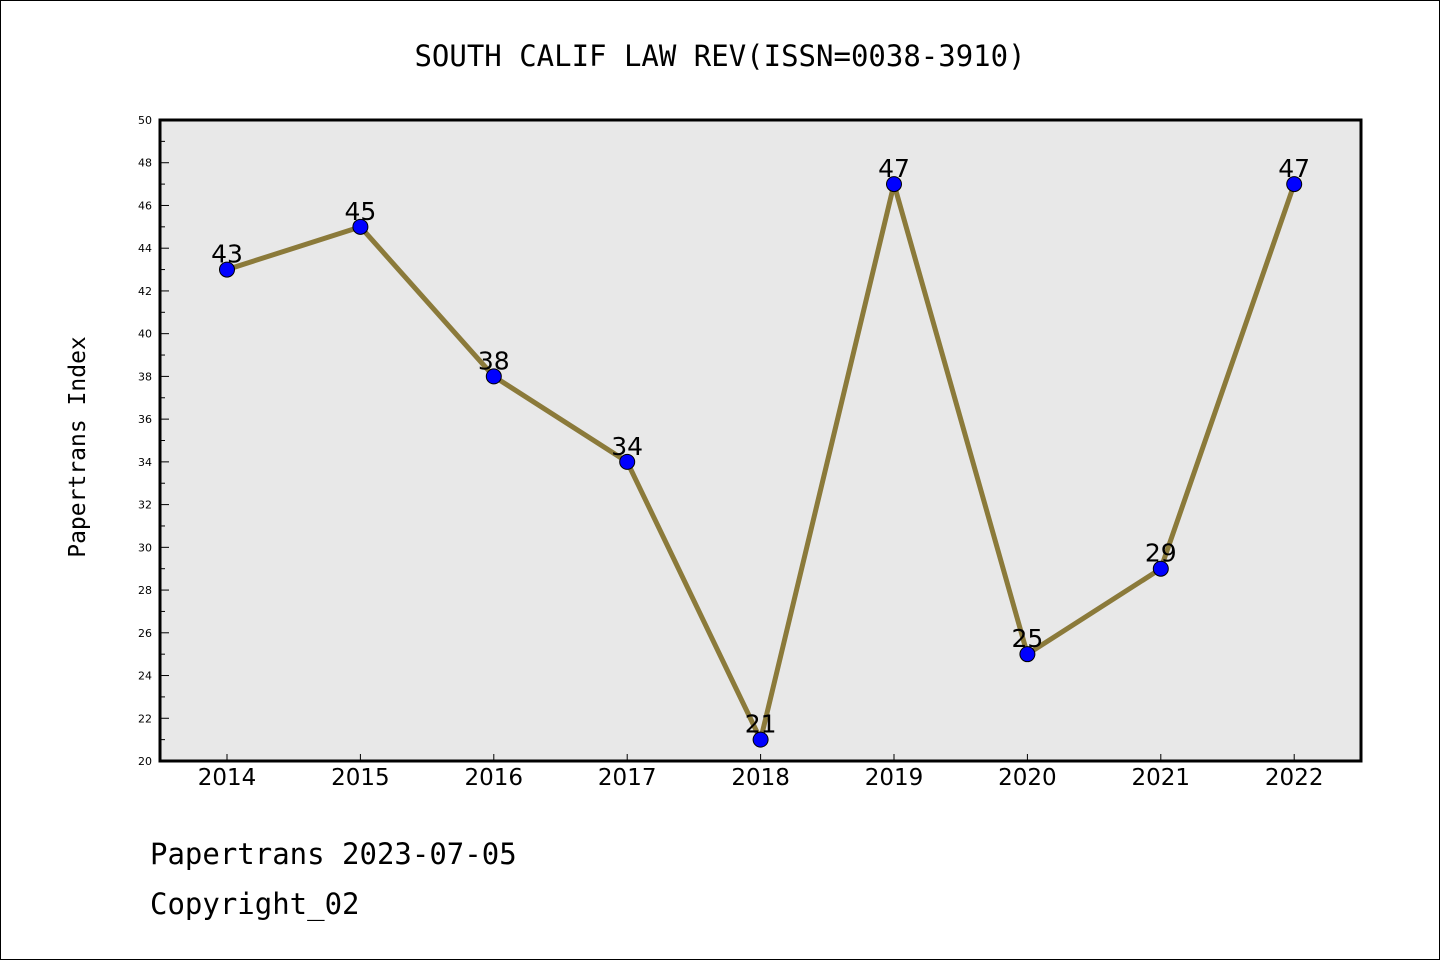 The width and height of the screenshot is (1440, 960). What do you see at coordinates (761, 724) in the screenshot?
I see `data-point-label: 21` at bounding box center [761, 724].